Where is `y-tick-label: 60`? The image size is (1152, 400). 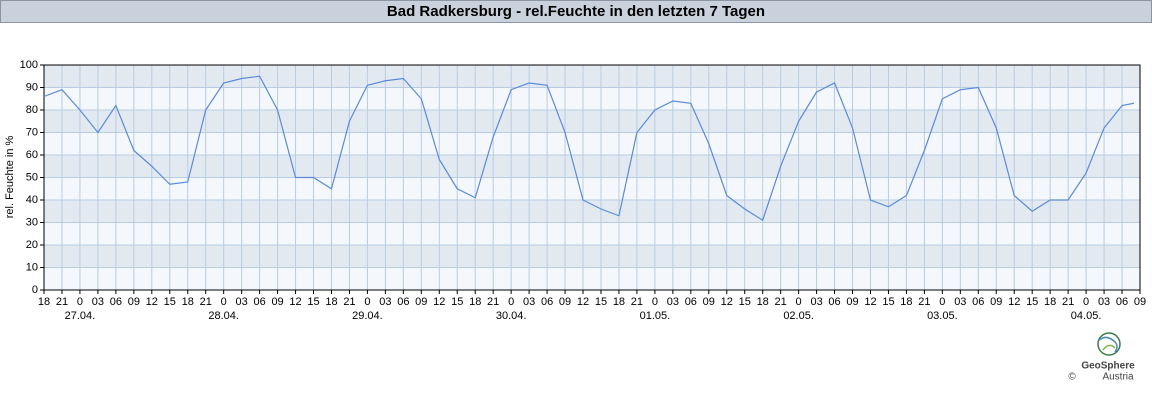 y-tick-label: 60 is located at coordinates (32, 155).